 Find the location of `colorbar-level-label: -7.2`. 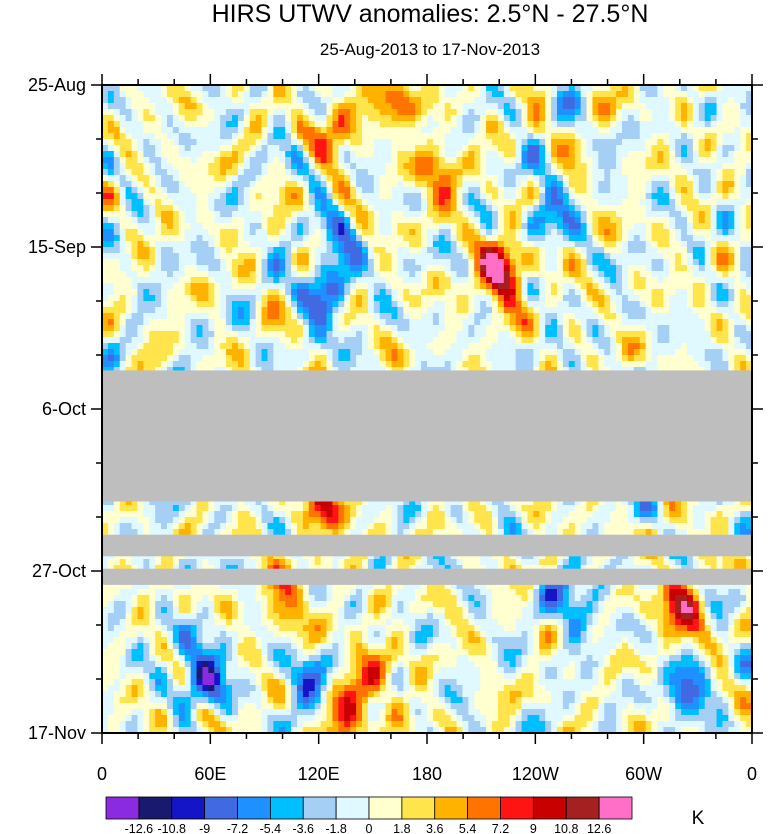

colorbar-level-label: -7.2 is located at coordinates (238, 828).